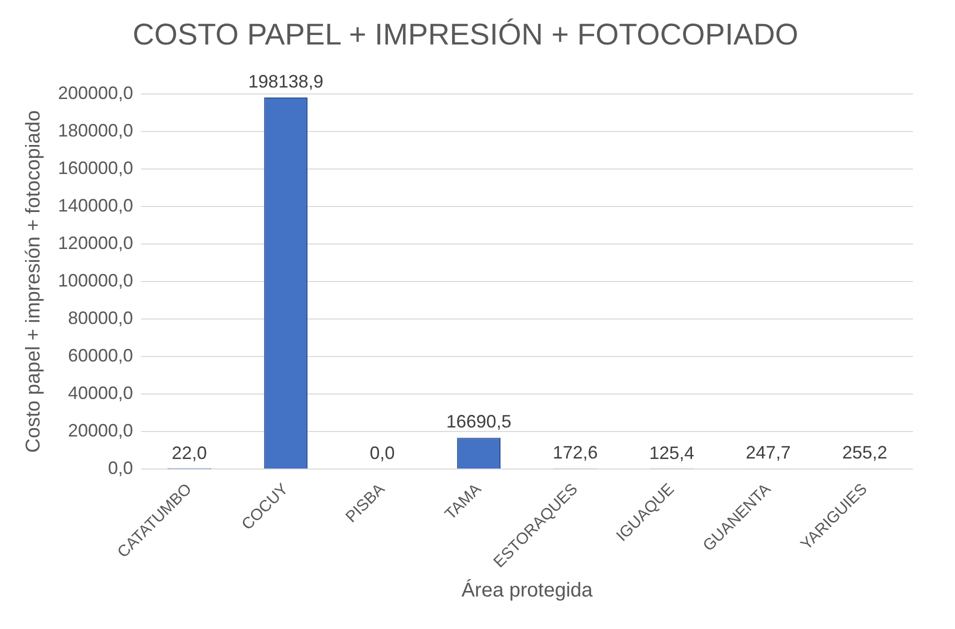  What do you see at coordinates (101, 430) in the screenshot?
I see `y-tick-label: 20000,0` at bounding box center [101, 430].